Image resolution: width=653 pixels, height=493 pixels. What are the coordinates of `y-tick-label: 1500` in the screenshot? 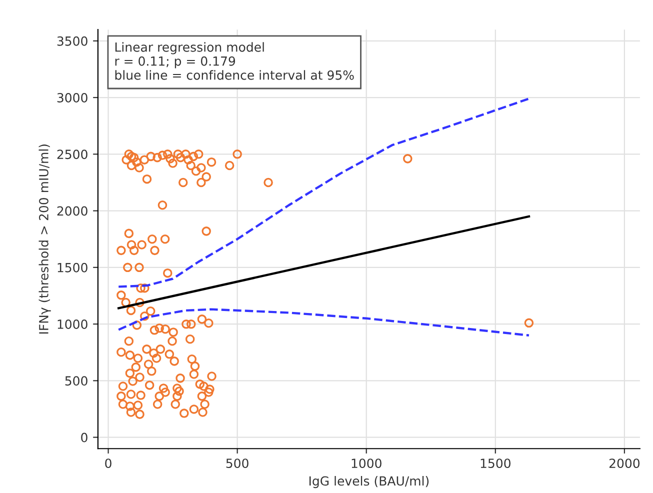 It's located at (73, 267).